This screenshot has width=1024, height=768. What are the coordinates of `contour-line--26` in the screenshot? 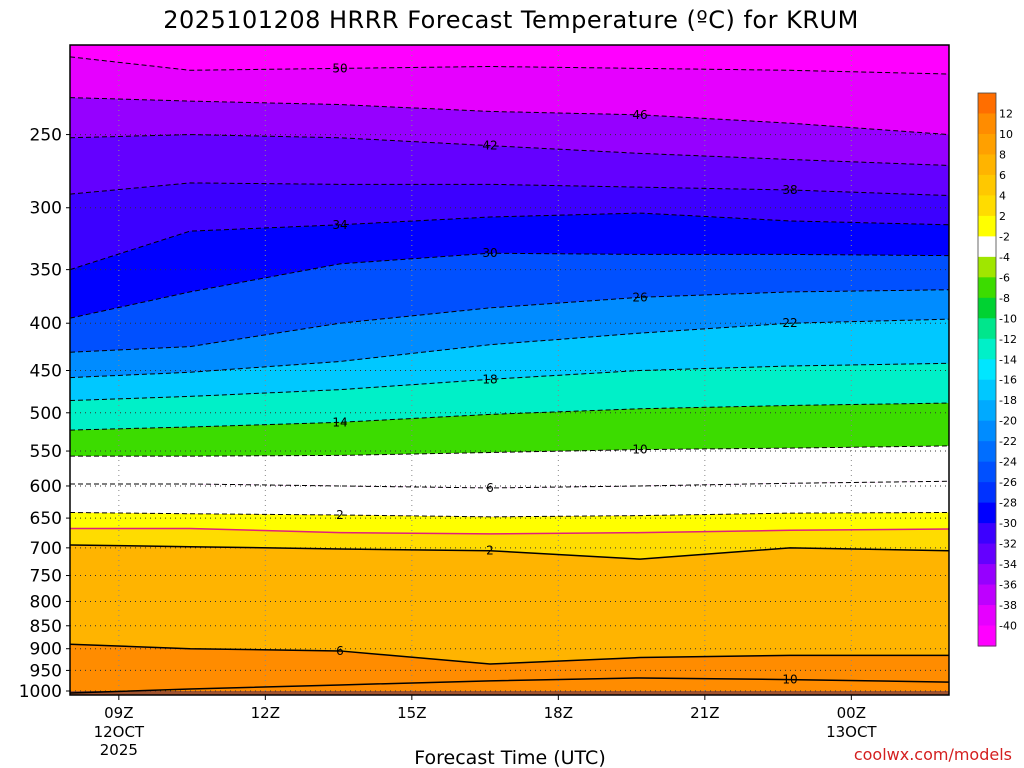 It's located at (509, 321).